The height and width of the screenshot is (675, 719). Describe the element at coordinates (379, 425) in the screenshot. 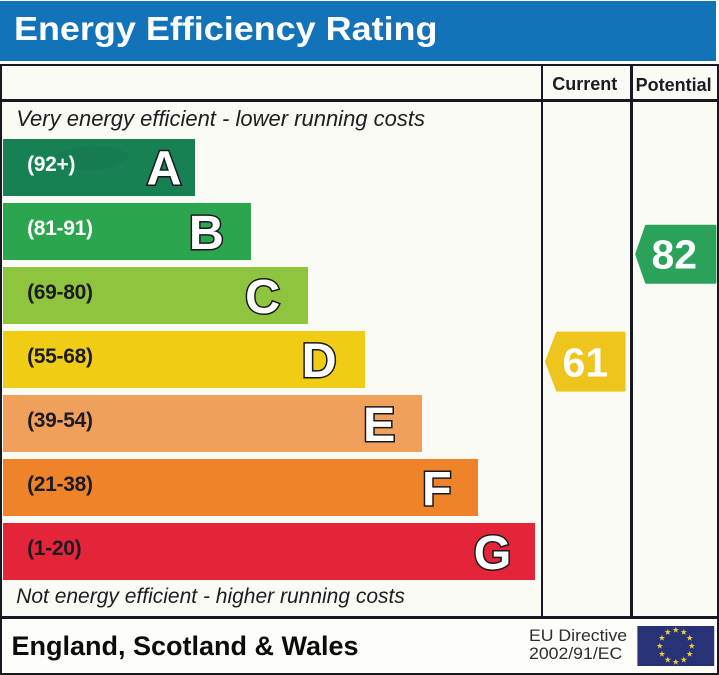

I see `svg-text: E` at that location.